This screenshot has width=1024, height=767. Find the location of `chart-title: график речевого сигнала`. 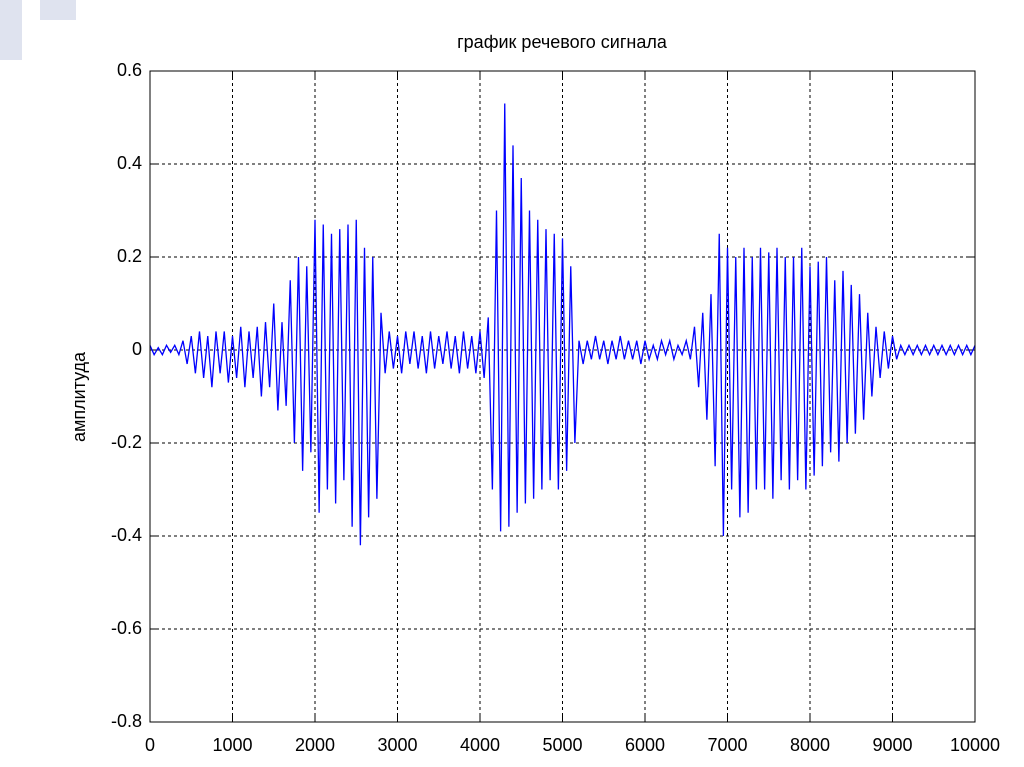

chart-title: график речевого сигнала is located at coordinates (562, 42).